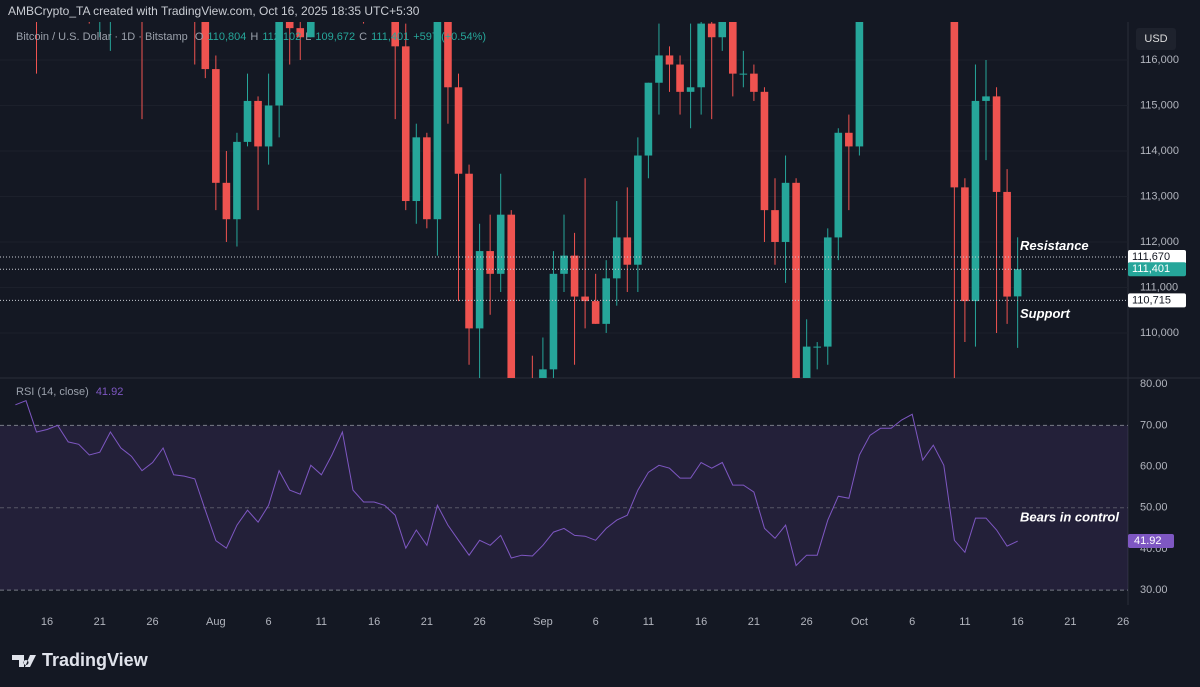 The width and height of the screenshot is (1200, 687). What do you see at coordinates (24, 661) in the screenshot?
I see `brand-logo` at bounding box center [24, 661].